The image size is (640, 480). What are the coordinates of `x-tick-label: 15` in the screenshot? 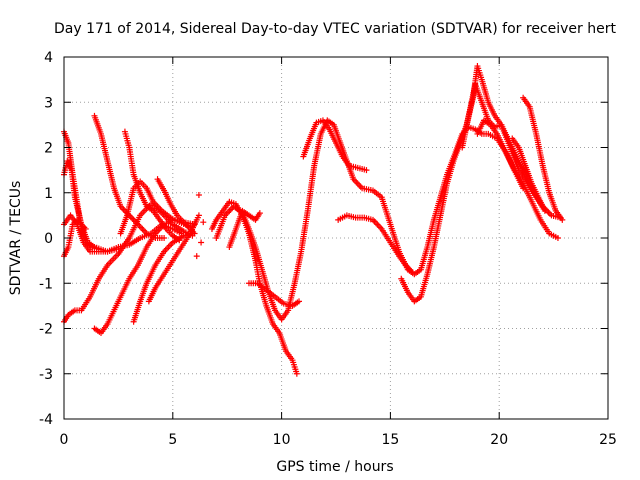 It's located at (390, 440).